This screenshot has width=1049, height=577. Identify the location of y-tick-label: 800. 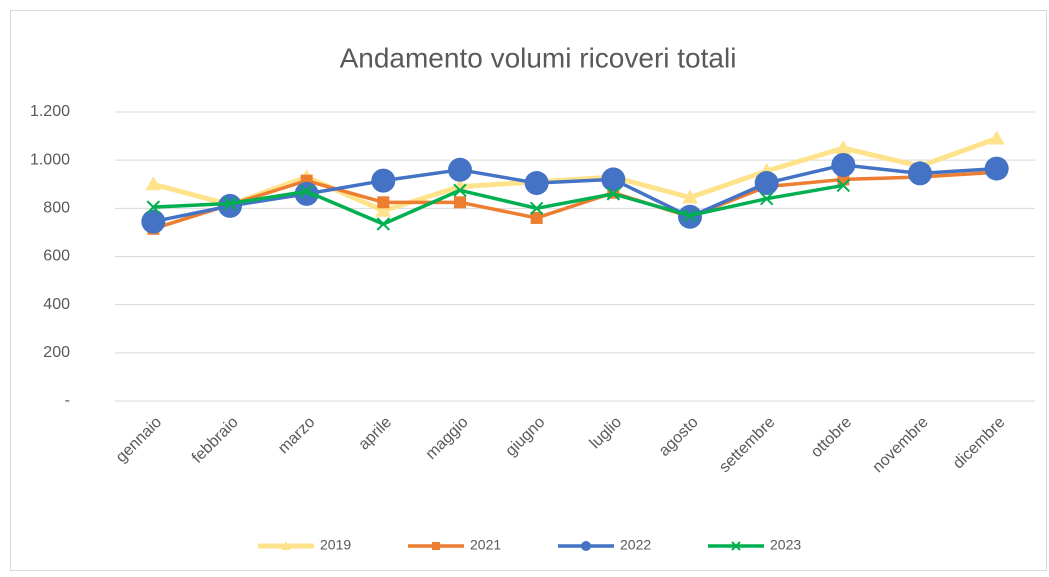
(56, 208).